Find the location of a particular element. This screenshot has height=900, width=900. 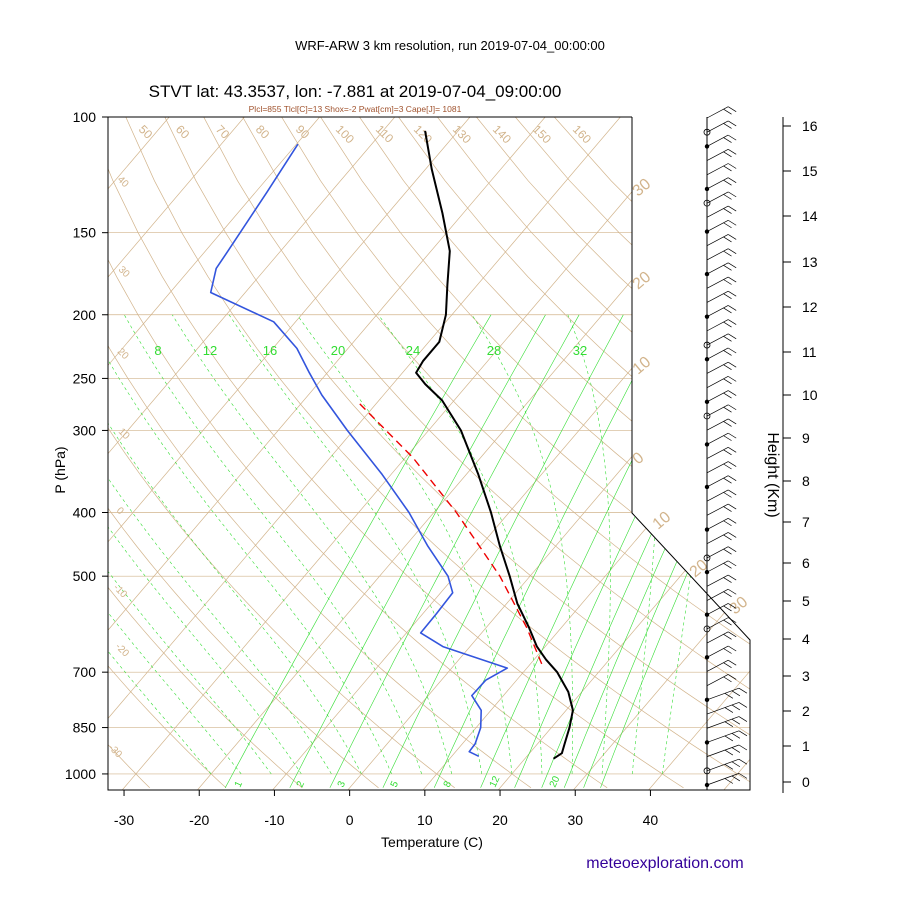

mixing-ratio-label: 16 is located at coordinates (270, 350).